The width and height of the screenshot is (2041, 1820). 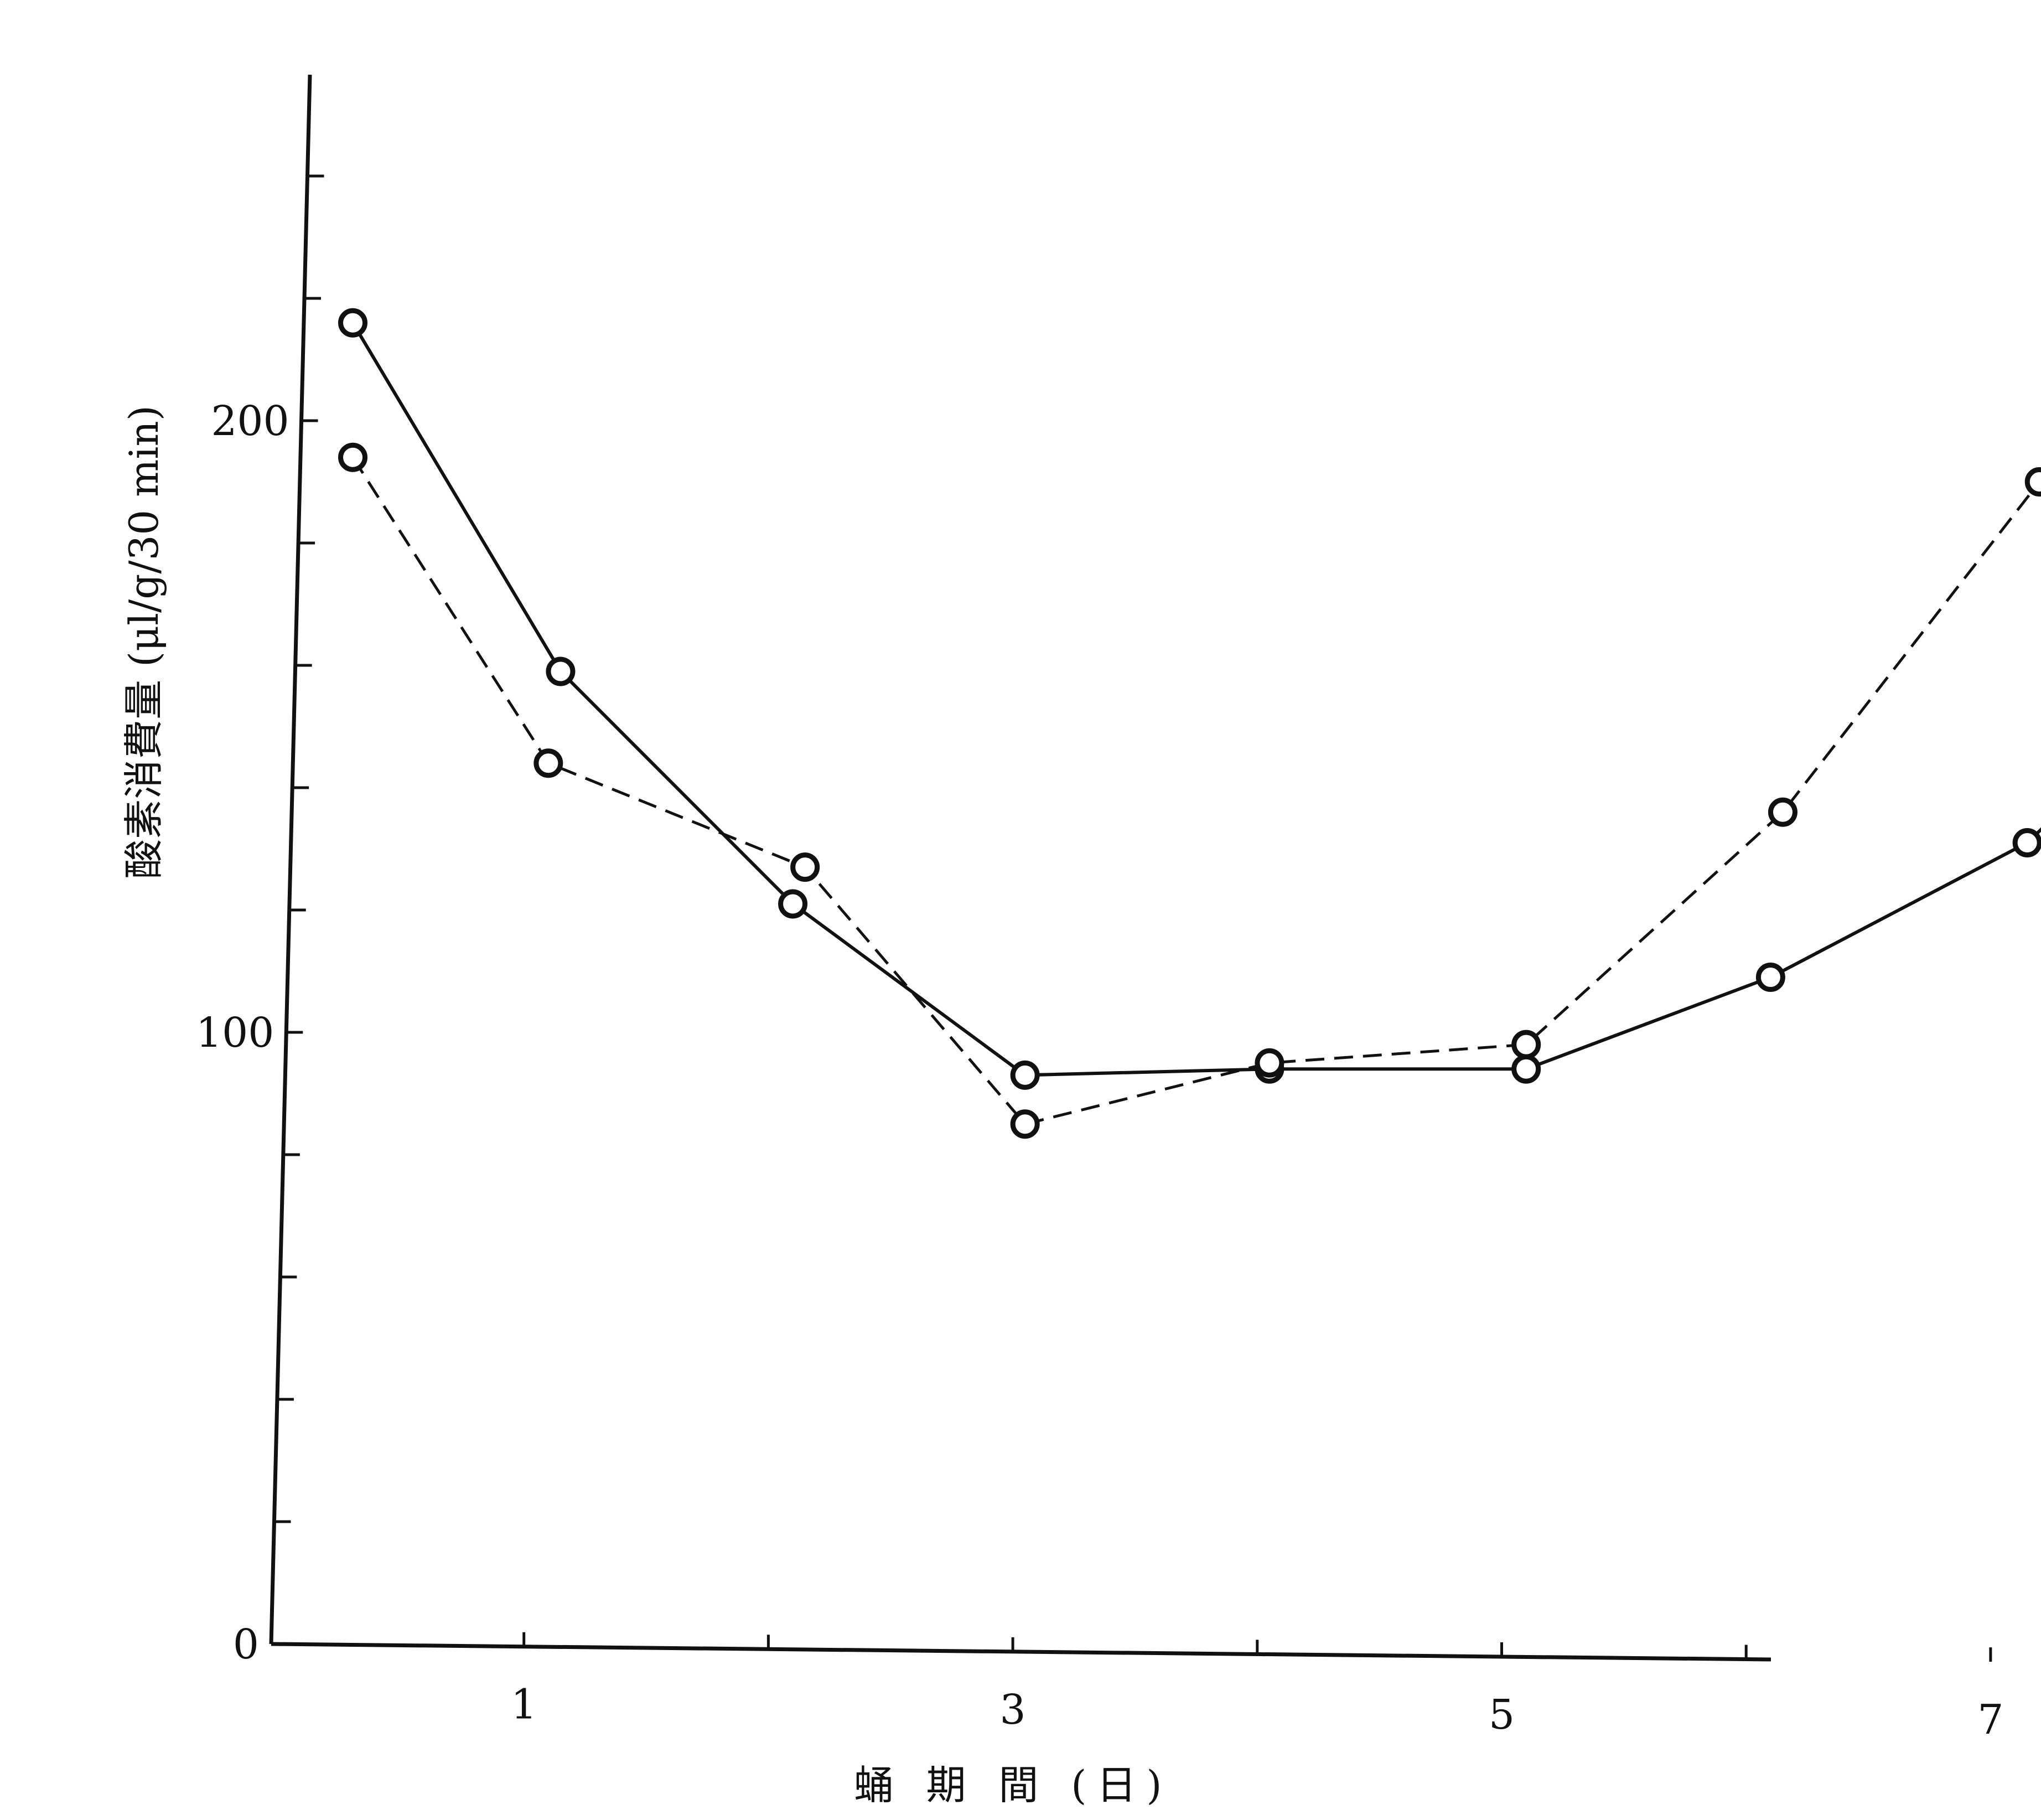 What do you see at coordinates (1990, 1720) in the screenshot?
I see `x-tick-label: 7` at bounding box center [1990, 1720].